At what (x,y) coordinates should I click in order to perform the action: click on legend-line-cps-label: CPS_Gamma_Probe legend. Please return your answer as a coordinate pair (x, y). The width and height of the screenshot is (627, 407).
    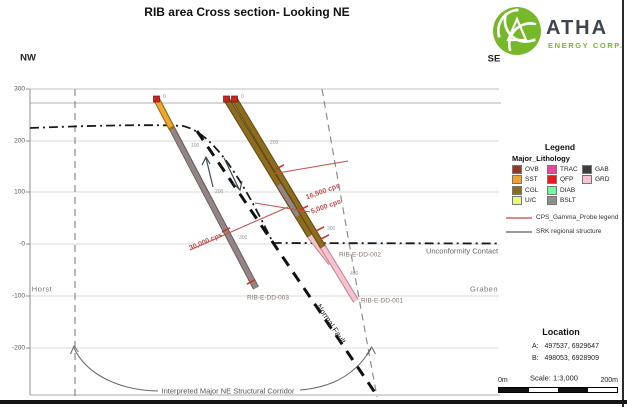
    Looking at the image, I should click on (577, 217).